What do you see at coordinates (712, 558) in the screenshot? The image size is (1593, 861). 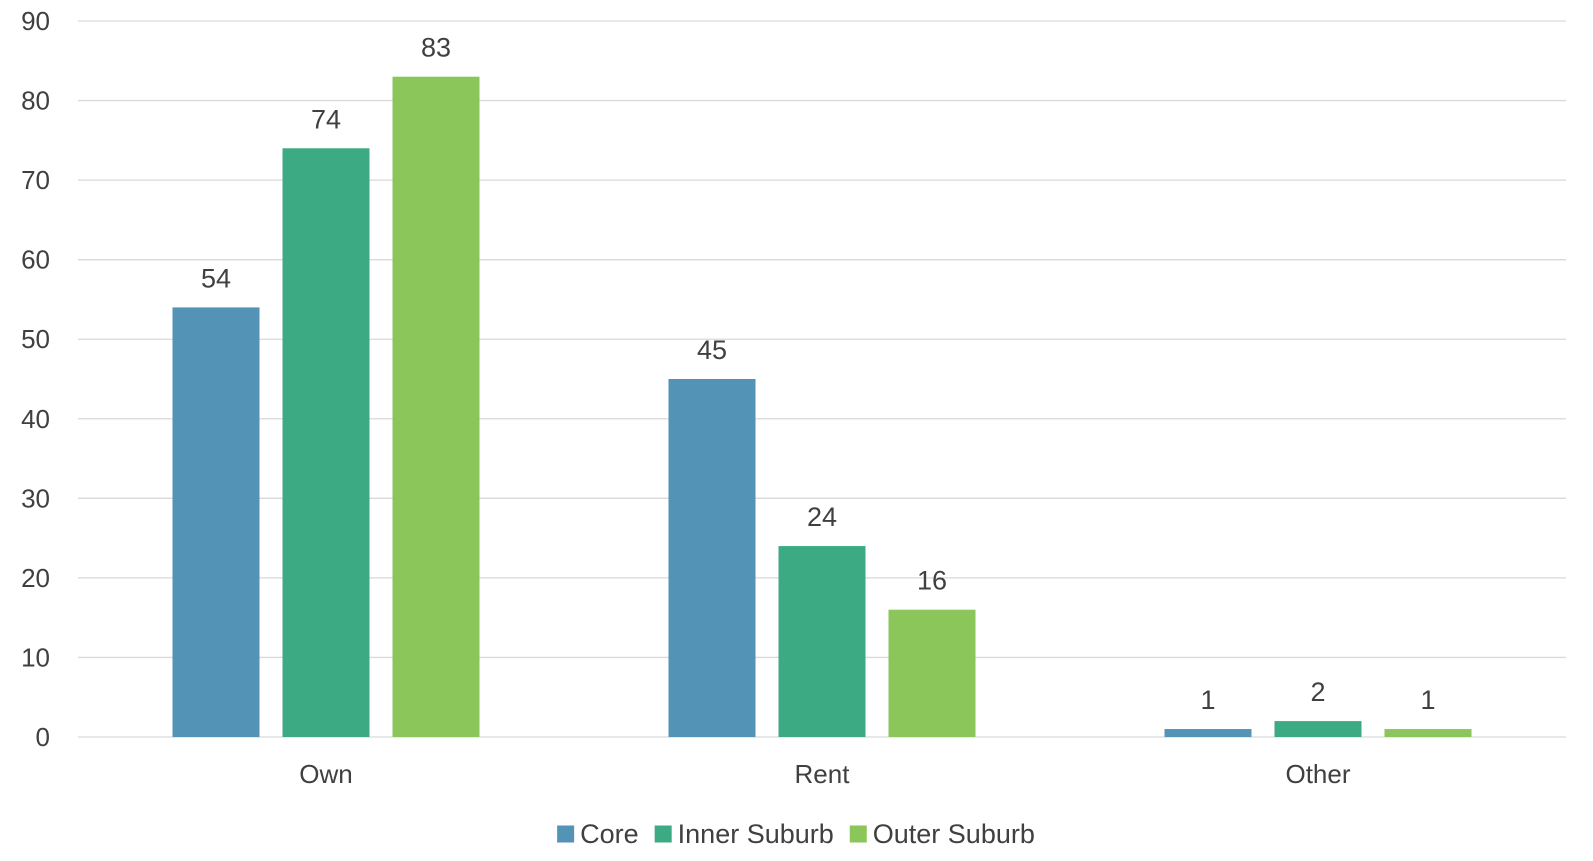 I see `bar-core-rent` at bounding box center [712, 558].